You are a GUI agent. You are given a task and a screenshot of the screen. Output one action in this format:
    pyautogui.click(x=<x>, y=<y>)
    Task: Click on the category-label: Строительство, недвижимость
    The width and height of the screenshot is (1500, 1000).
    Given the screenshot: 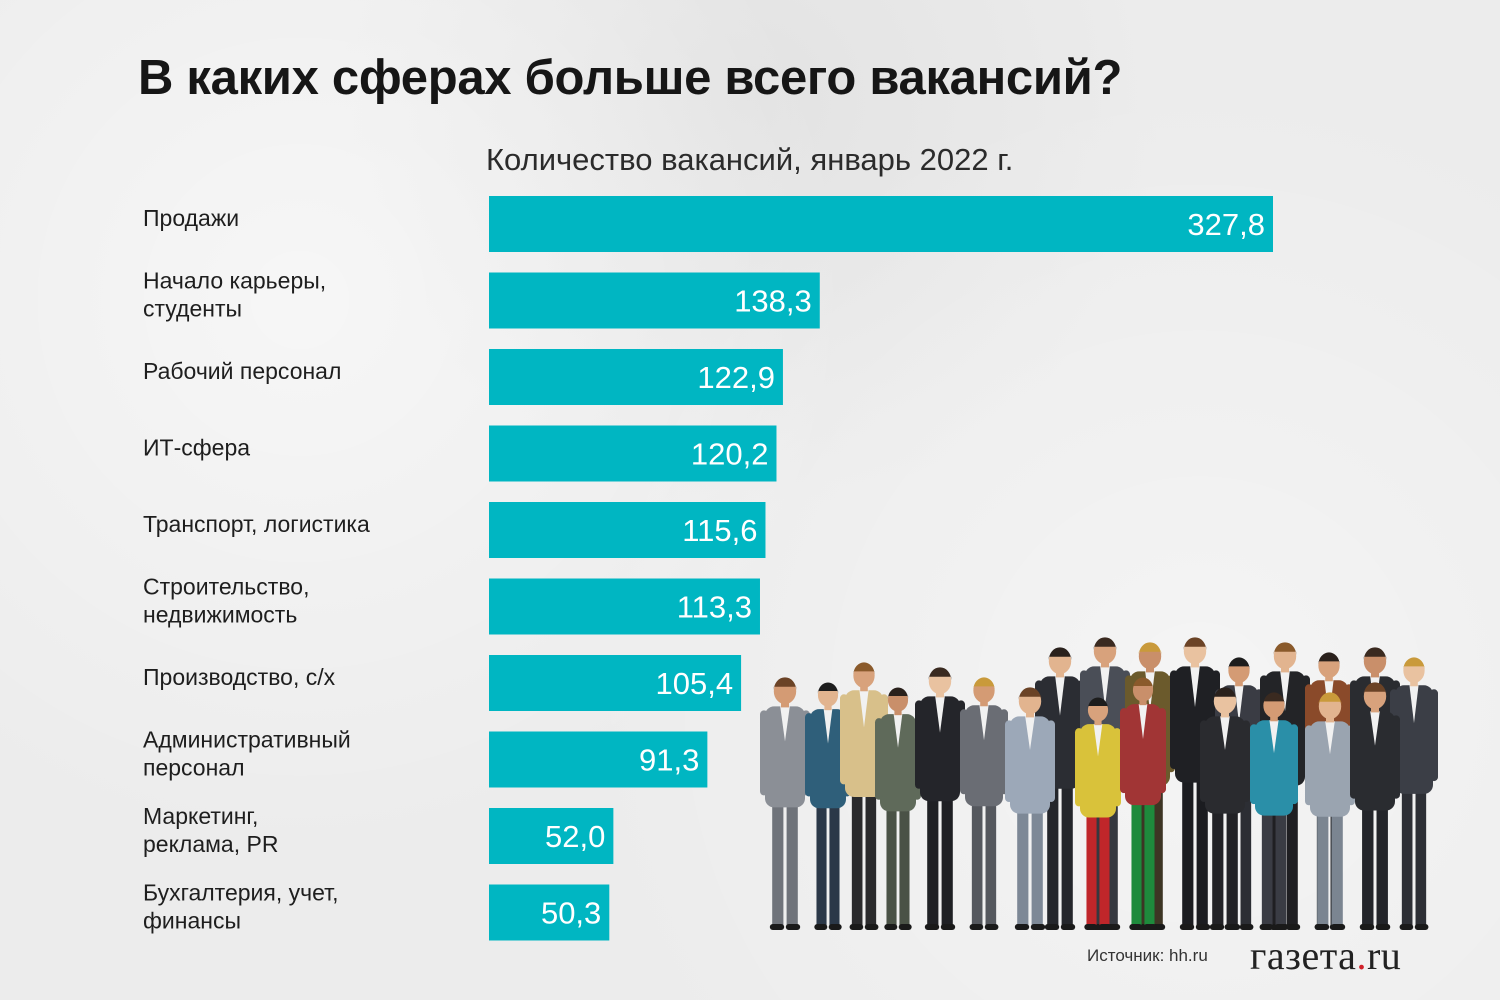 What is the action you would take?
    pyautogui.click(x=226, y=601)
    